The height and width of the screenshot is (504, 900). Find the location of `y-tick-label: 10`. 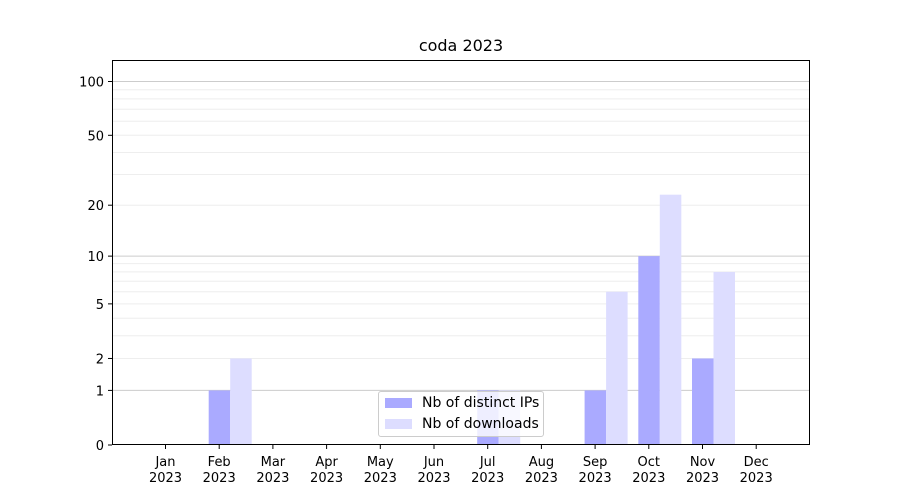

y-tick-label: 10 is located at coordinates (95, 257).